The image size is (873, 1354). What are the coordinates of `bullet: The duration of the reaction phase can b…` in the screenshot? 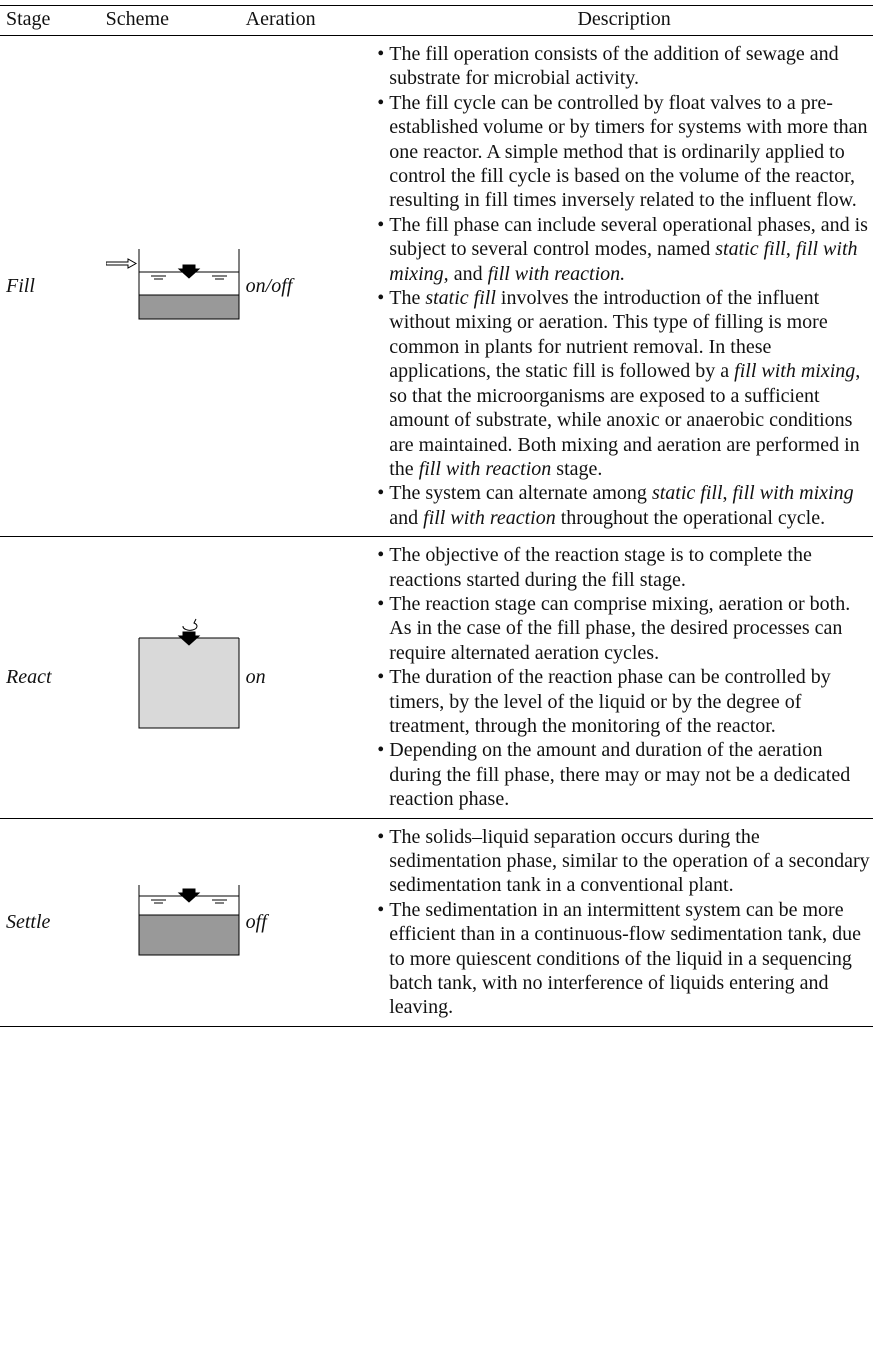 It's located at (625, 701).